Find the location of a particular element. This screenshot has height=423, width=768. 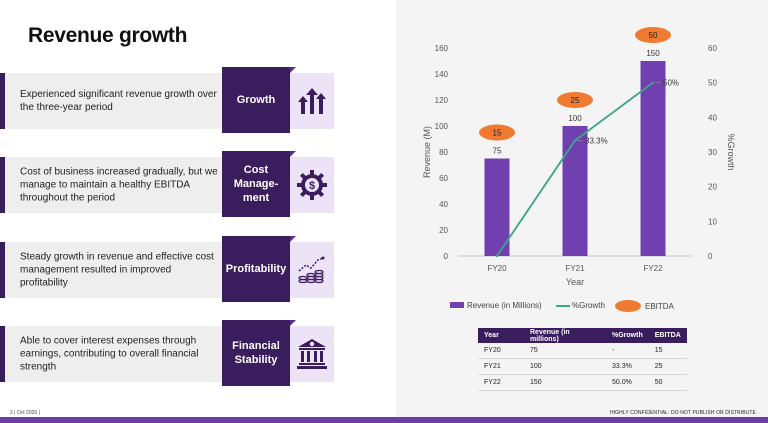

y-tick-label: 160 is located at coordinates (442, 48).